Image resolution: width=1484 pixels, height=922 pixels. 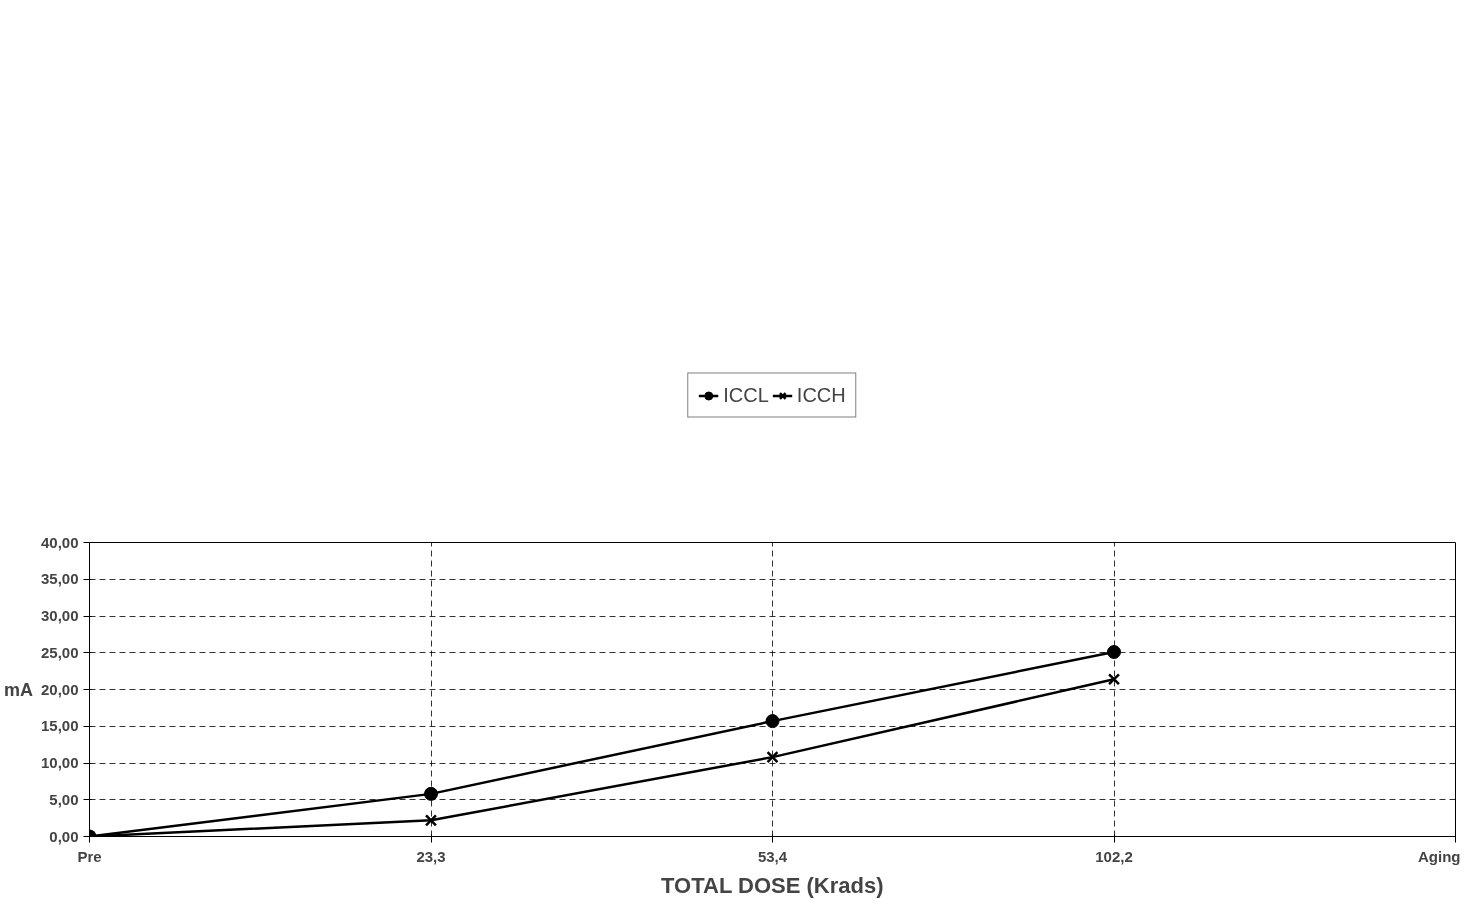 What do you see at coordinates (59, 762) in the screenshot?
I see `y-tick-label: 10,00` at bounding box center [59, 762].